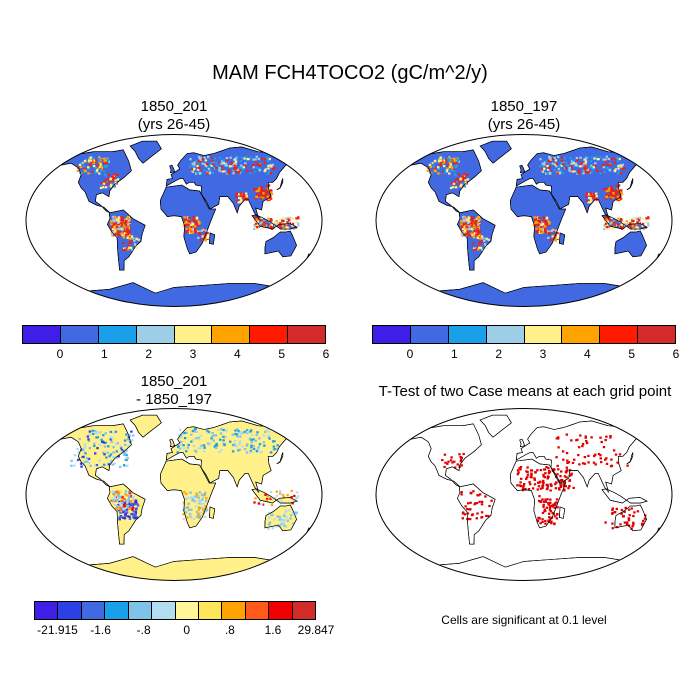 This screenshot has width=700, height=700. I want to click on panel-title-case2-line1: 1850_197, so click(524, 106).